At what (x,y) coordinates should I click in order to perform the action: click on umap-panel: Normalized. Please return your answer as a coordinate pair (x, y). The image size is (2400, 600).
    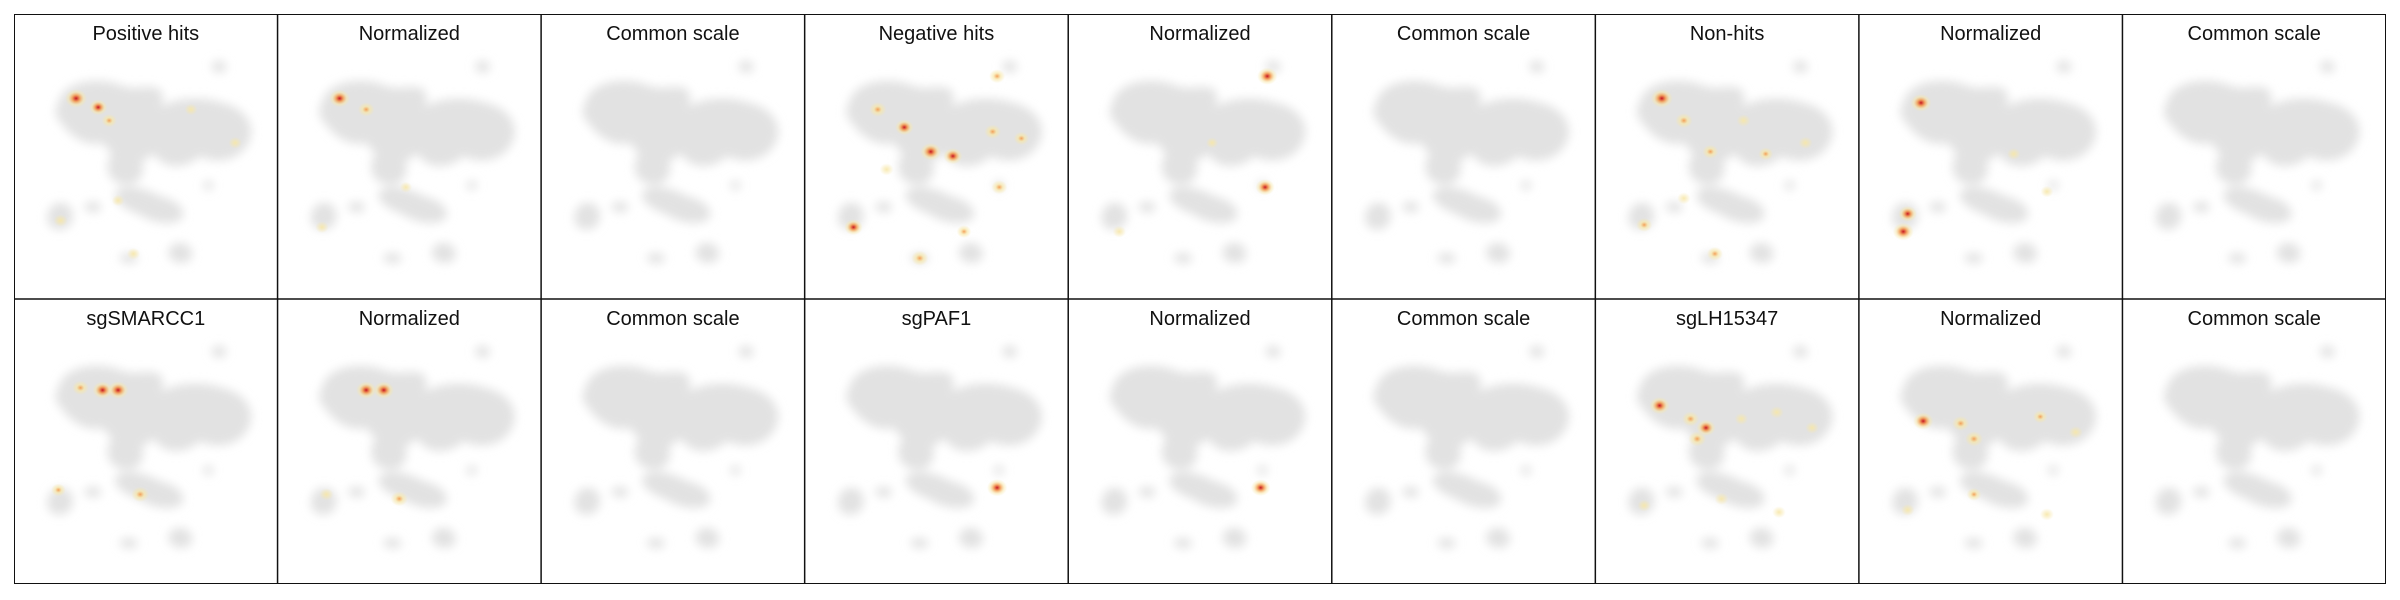
    Looking at the image, I should click on (1994, 143).